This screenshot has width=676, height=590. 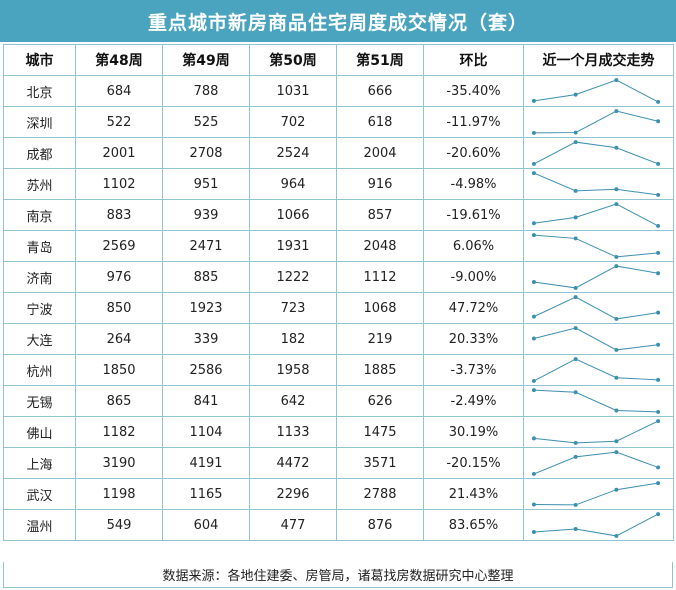 What do you see at coordinates (338, 575) in the screenshot?
I see `source-note: 数据来源：各地住建委、房管局，诸葛找房数据研究中心整理` at bounding box center [338, 575].